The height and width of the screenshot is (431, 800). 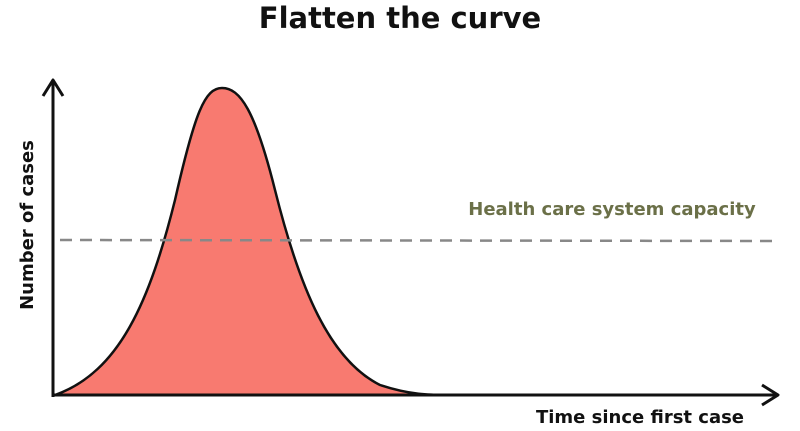 What do you see at coordinates (420, 240) in the screenshot?
I see `capacity-line` at bounding box center [420, 240].